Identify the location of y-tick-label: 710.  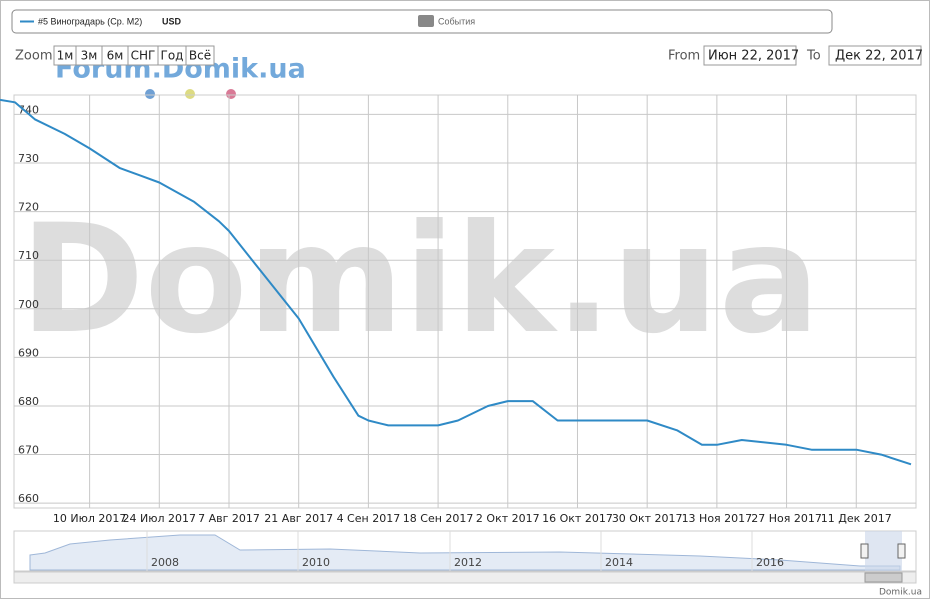
(28, 255).